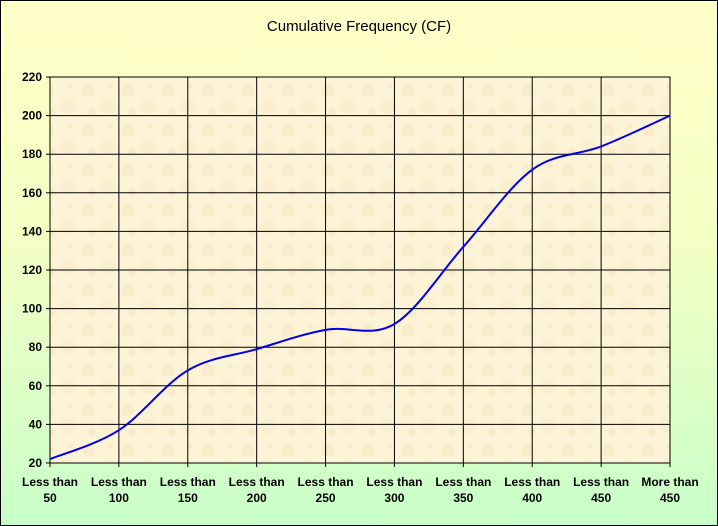 The height and width of the screenshot is (526, 718). What do you see at coordinates (532, 490) in the screenshot?
I see `x-tick-label: Less than 400` at bounding box center [532, 490].